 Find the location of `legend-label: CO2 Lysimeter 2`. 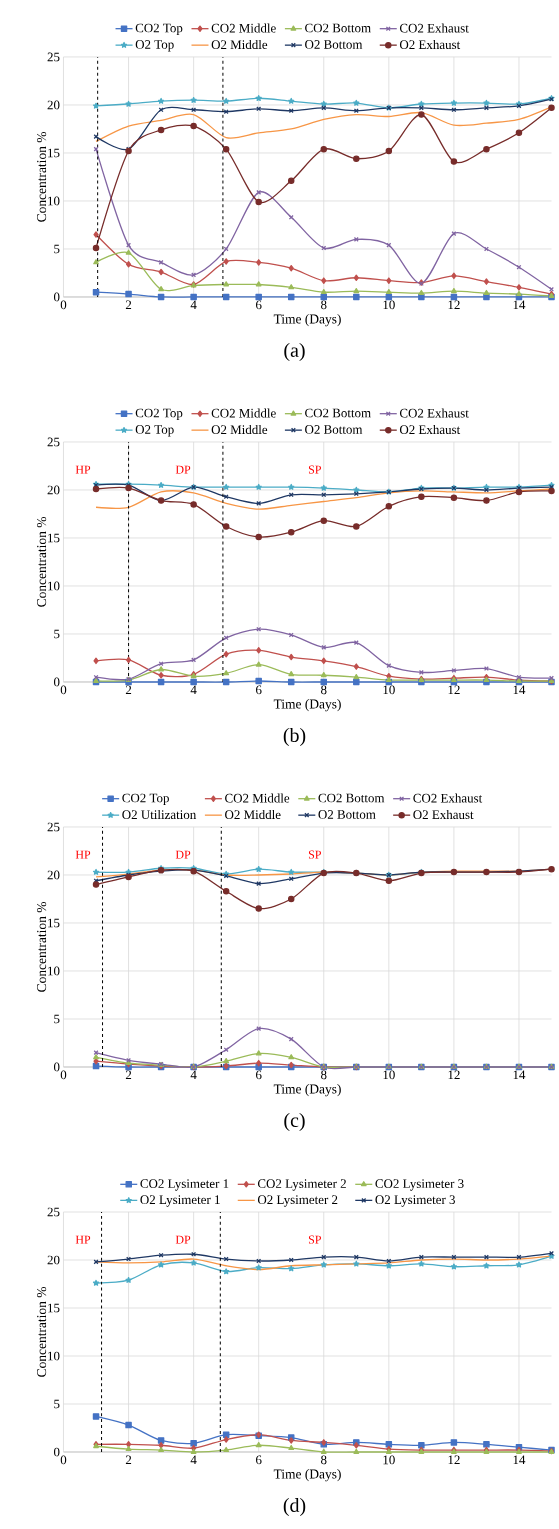

legend-label: CO2 Lysimeter 2 is located at coordinates (301, 1185).